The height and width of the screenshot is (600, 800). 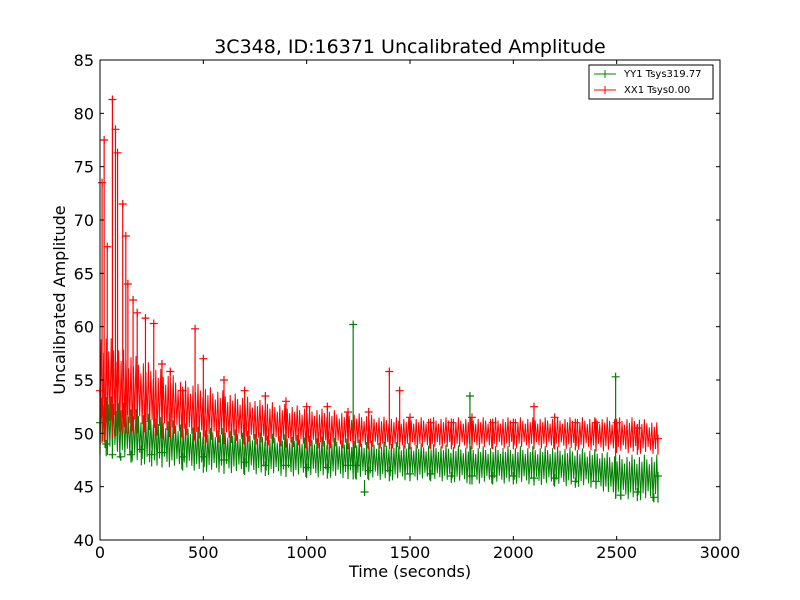 I want to click on y-tick-label: 40, so click(x=84, y=540).